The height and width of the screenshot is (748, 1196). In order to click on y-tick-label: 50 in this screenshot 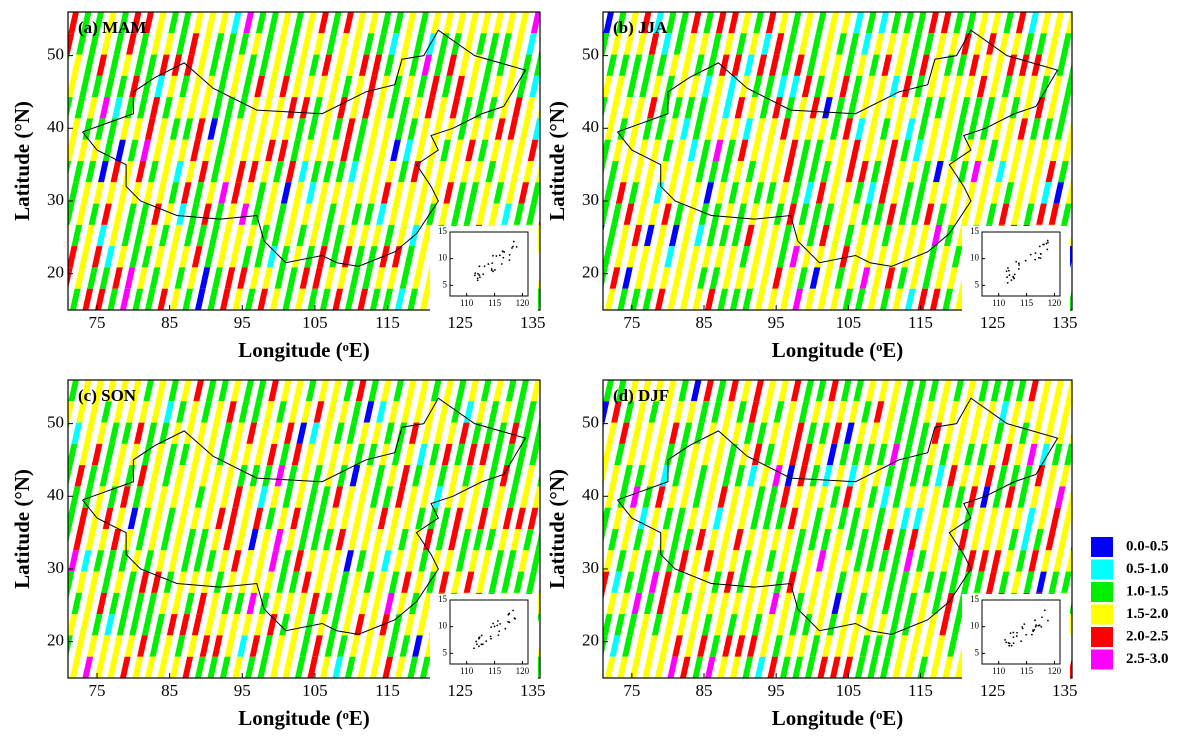, I will do `click(590, 54)`.